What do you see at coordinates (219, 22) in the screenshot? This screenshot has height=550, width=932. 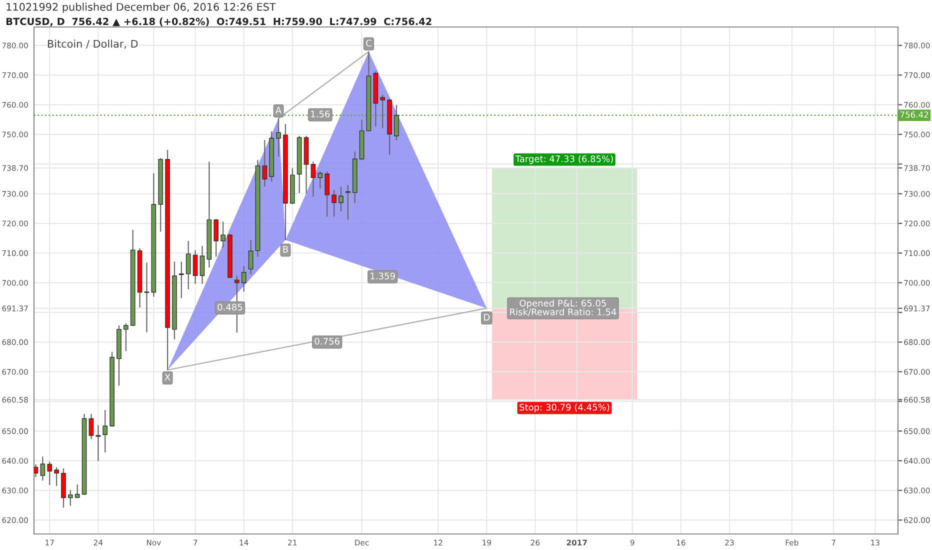 I see `chart-subtitle: BTCUSD, D 756.42 ▲ +6.18 (+0.82%) O:749.51 H:759.90 L:747.99 C:756.42` at bounding box center [219, 22].